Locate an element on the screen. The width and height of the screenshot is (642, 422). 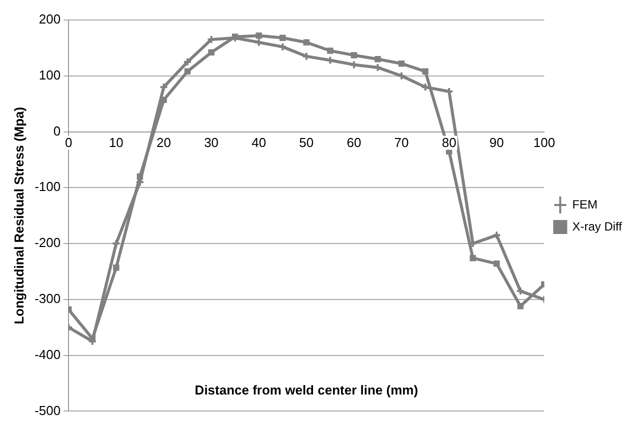
x-tick-label: 70 is located at coordinates (401, 142).